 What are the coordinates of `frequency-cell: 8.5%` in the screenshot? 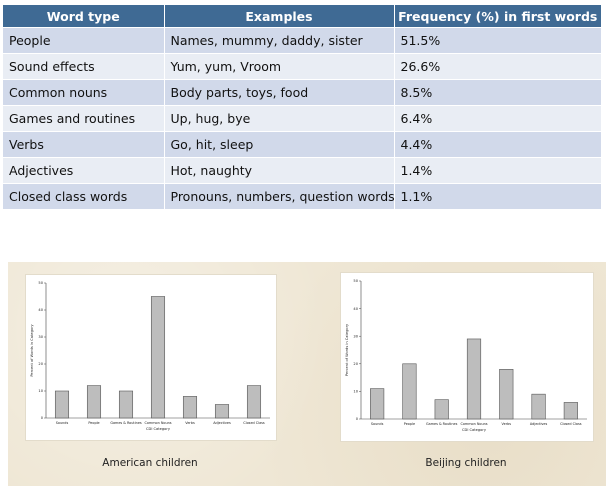 It's located at (497, 92).